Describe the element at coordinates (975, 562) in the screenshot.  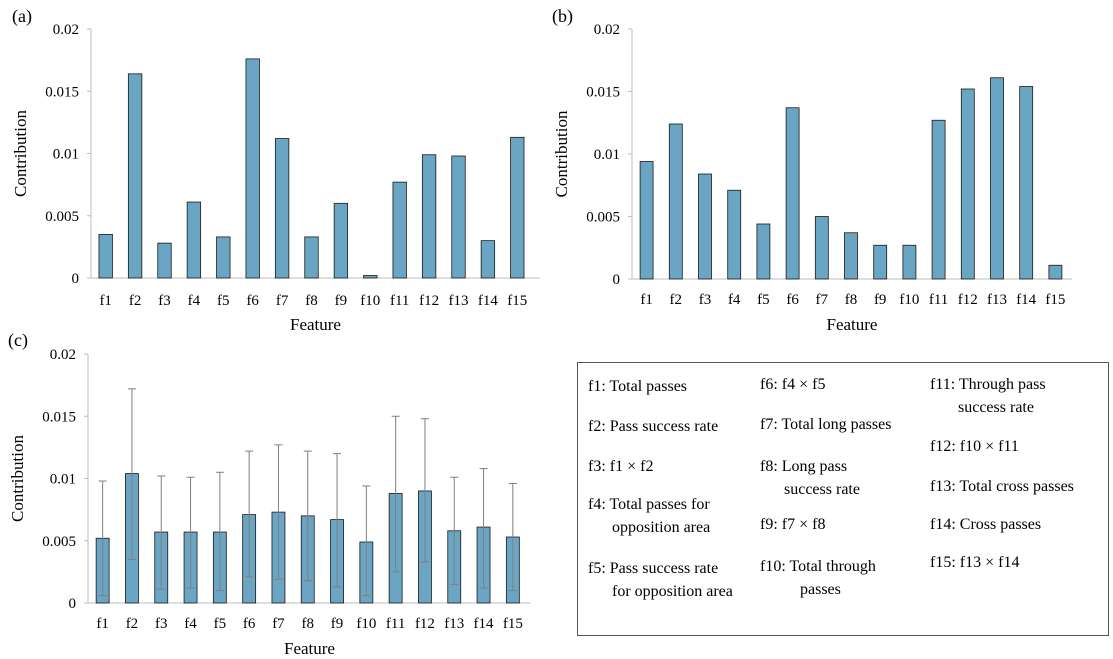
I see `legend-f15: f15: f13 × f14` at that location.